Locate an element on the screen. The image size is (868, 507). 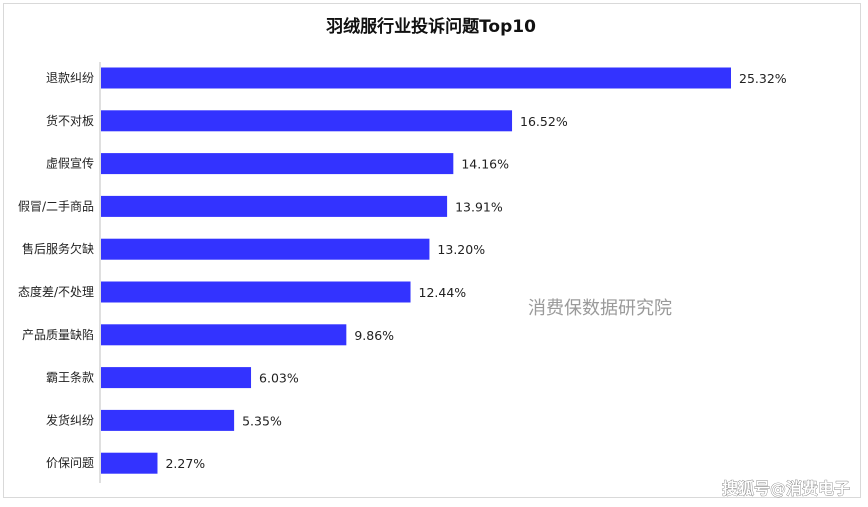
data-label: 2.27% is located at coordinates (185, 463).